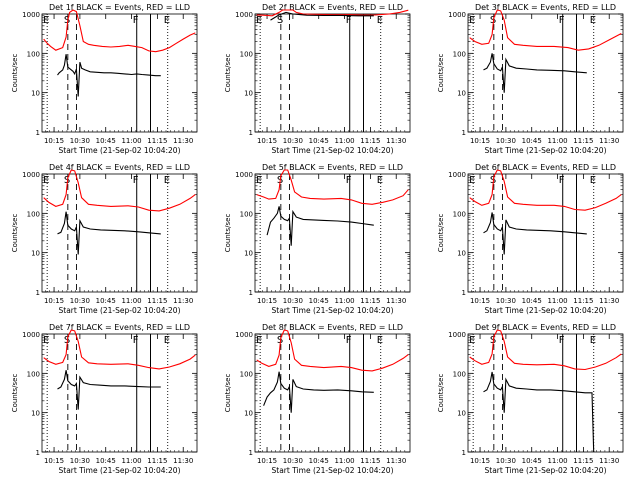  I want to click on panel-title: Det 5f BLACK = Events, RED = LLD, so click(332, 167).